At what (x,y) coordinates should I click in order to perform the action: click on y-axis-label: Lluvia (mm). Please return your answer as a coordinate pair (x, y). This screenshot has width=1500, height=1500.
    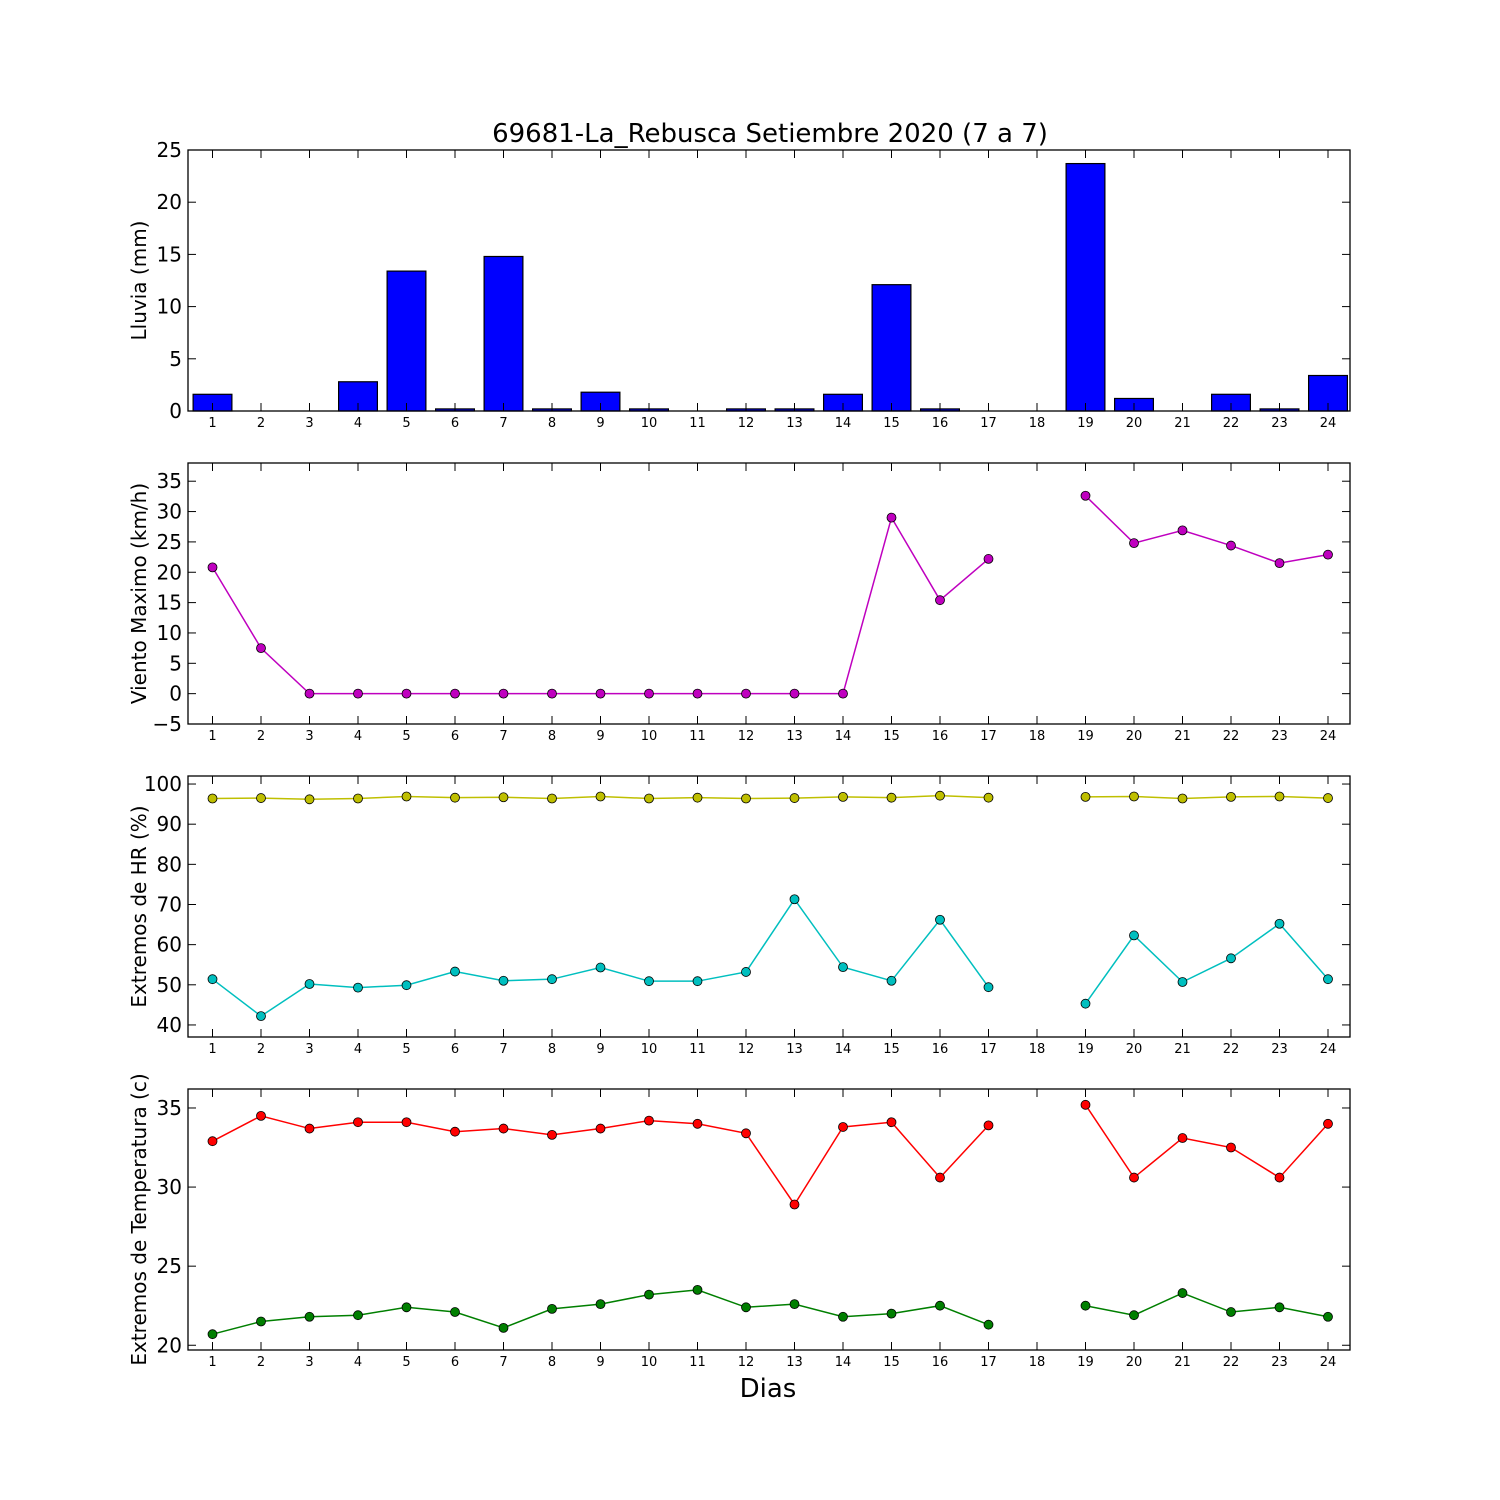
    Looking at the image, I should click on (139, 281).